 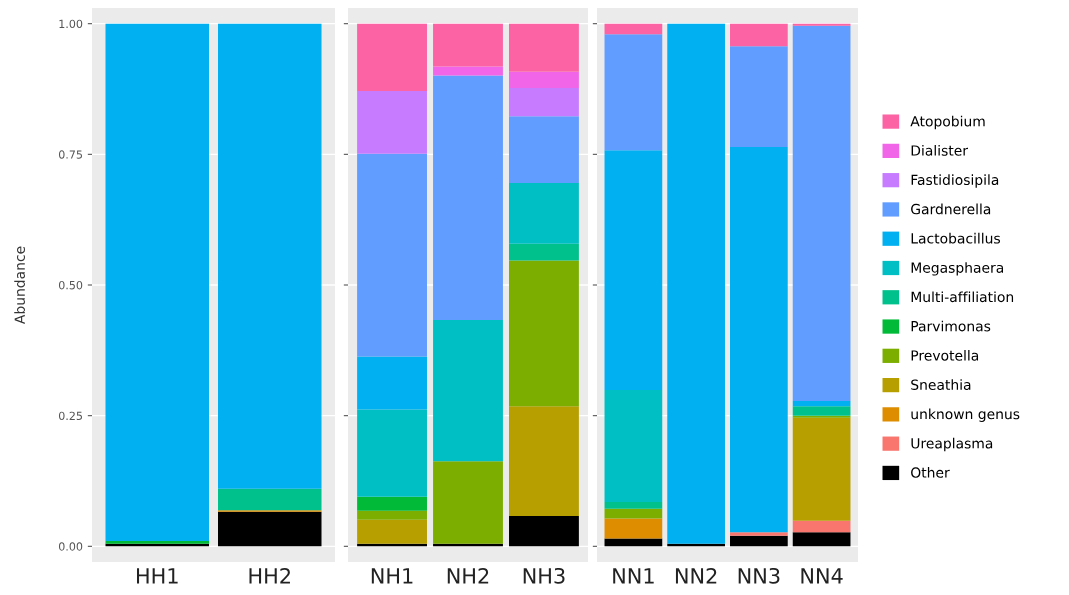 I want to click on legend-label: Atopobium, so click(x=947, y=122).